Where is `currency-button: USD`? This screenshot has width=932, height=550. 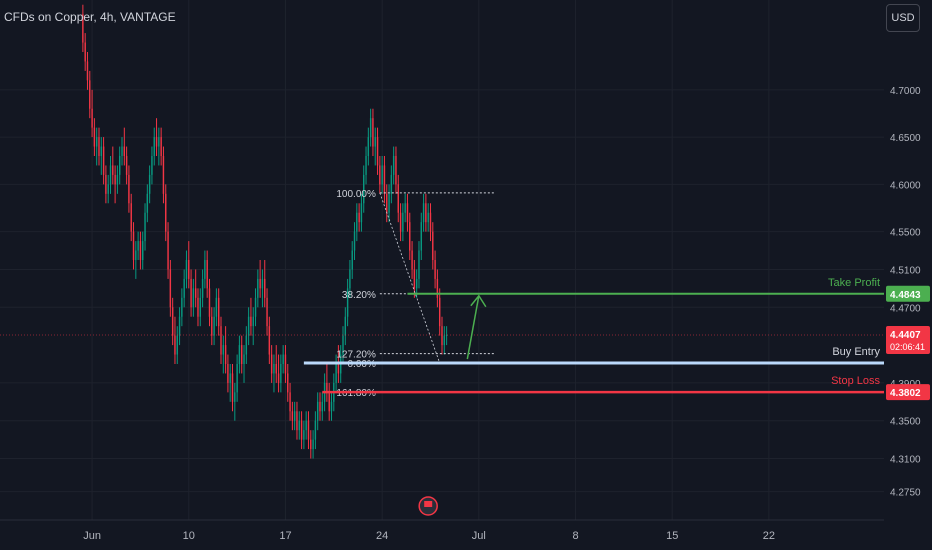
currency-button: USD is located at coordinates (903, 18).